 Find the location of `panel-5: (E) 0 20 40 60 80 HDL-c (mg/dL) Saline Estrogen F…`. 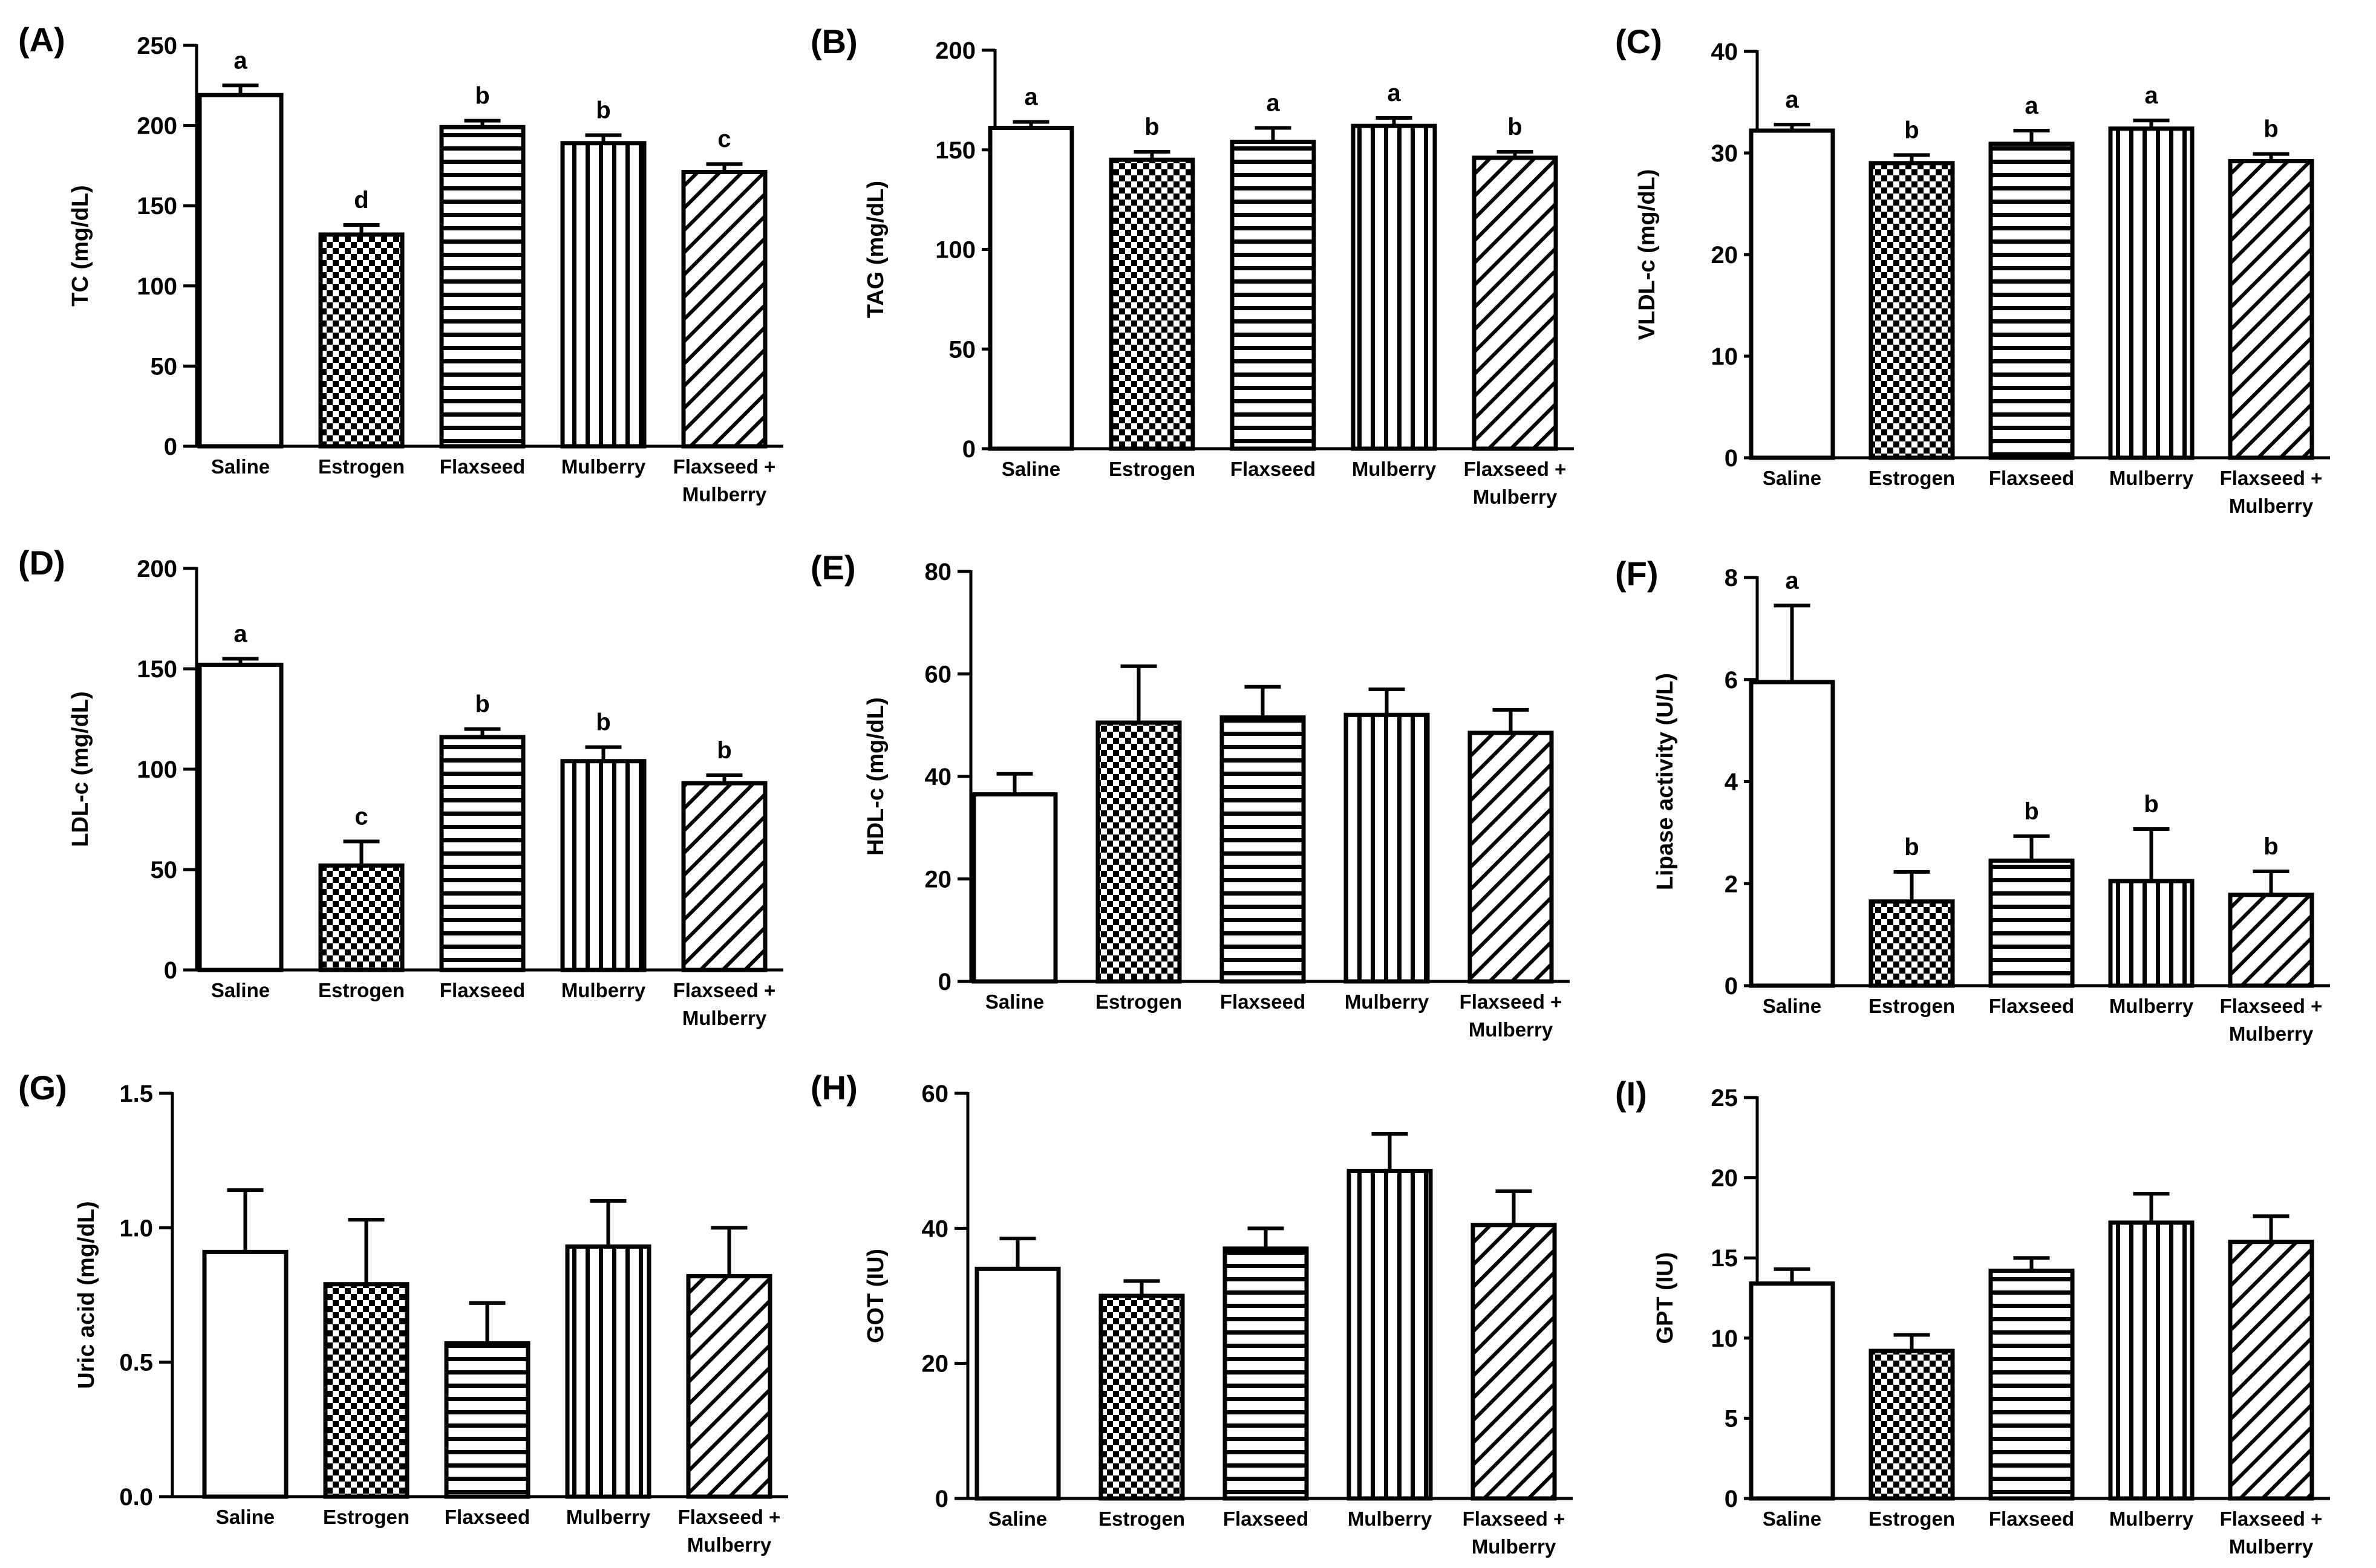

panel-5: (E) 0 20 40 60 80 HDL-c (mg/dL) Saline Estrogen F… is located at coordinates (1190, 794).